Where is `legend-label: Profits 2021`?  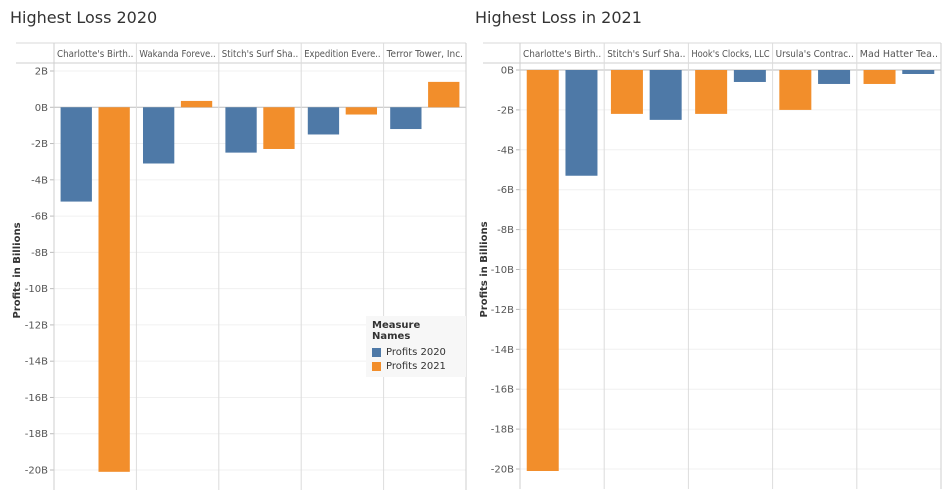
legend-label: Profits 2021 is located at coordinates (416, 366).